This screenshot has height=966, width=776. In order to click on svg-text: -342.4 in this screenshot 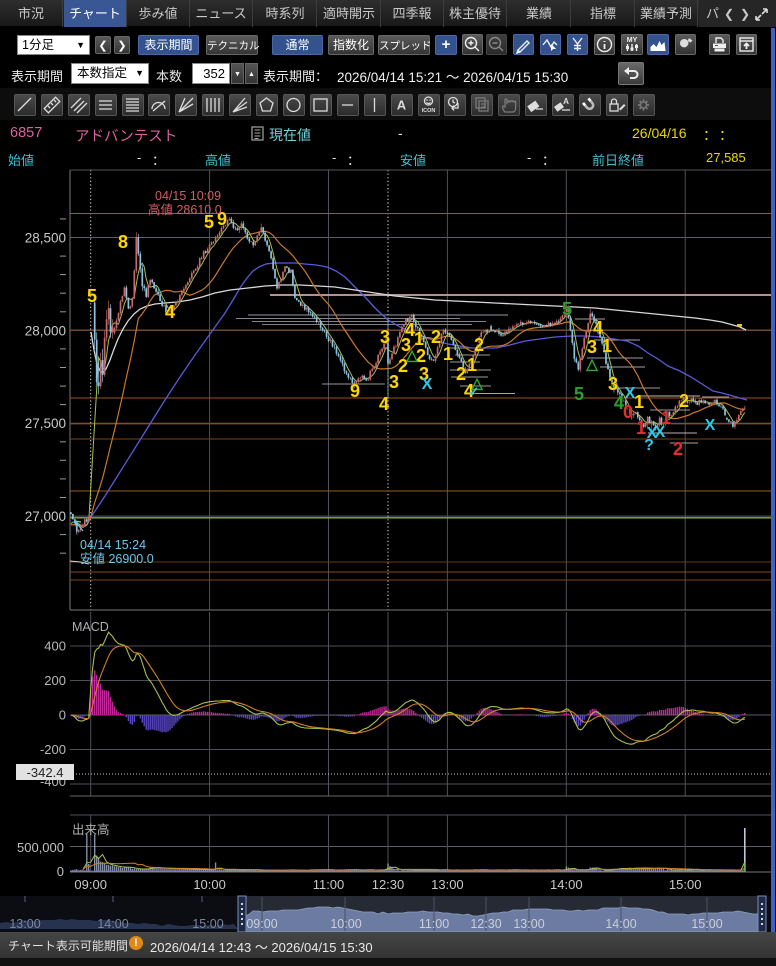, I will do `click(45, 772)`.